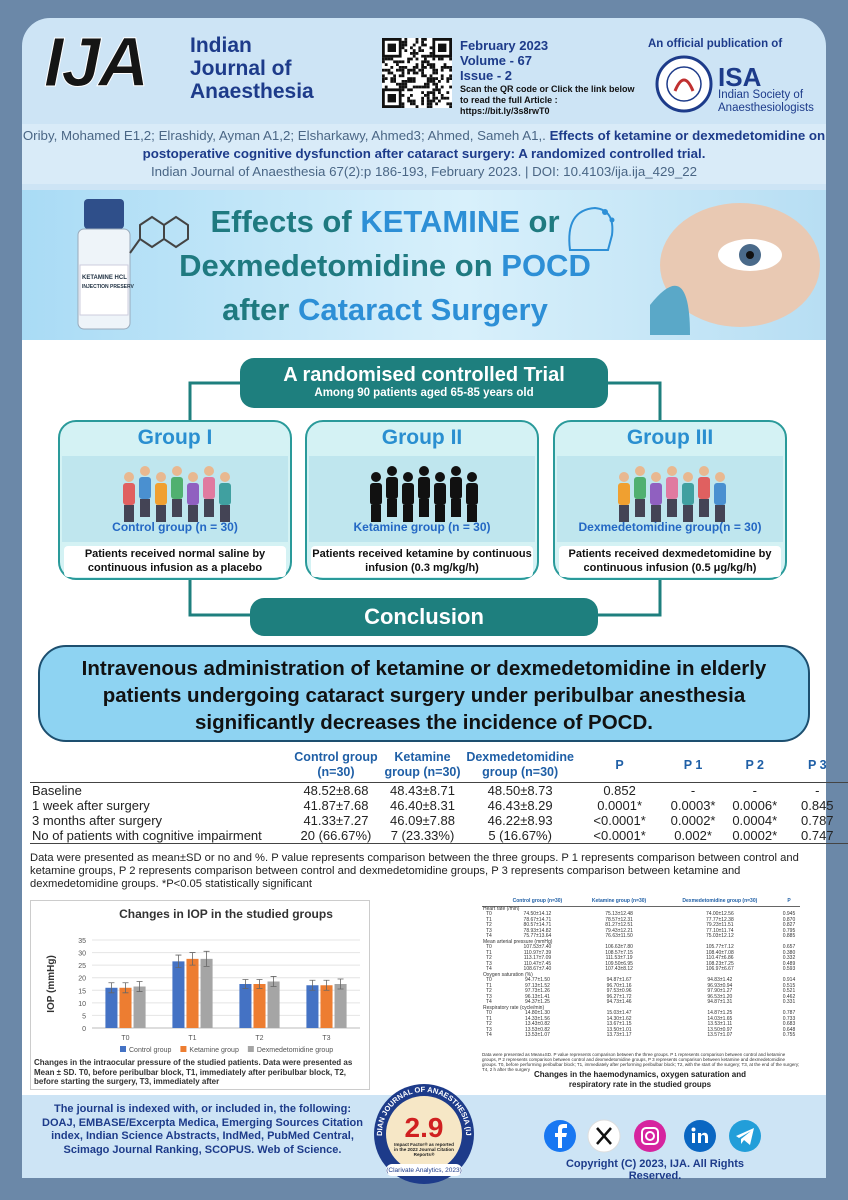 This screenshot has height=1200, width=848. Describe the element at coordinates (424, 393) in the screenshot. I see `trial-subtitle: Among 90 patients aged 65-85 years old` at that location.